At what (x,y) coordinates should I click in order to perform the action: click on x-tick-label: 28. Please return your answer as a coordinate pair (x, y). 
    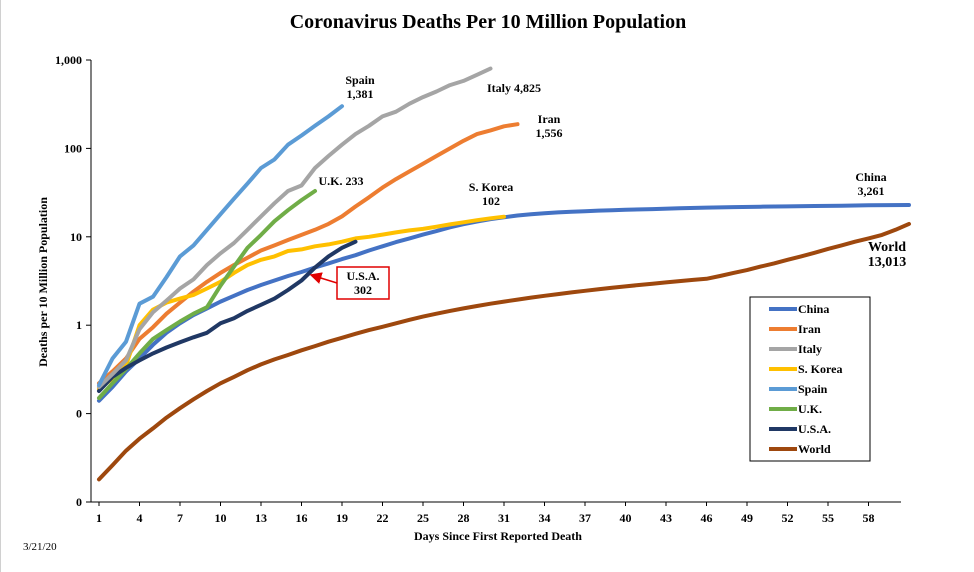
    Looking at the image, I should click on (464, 518).